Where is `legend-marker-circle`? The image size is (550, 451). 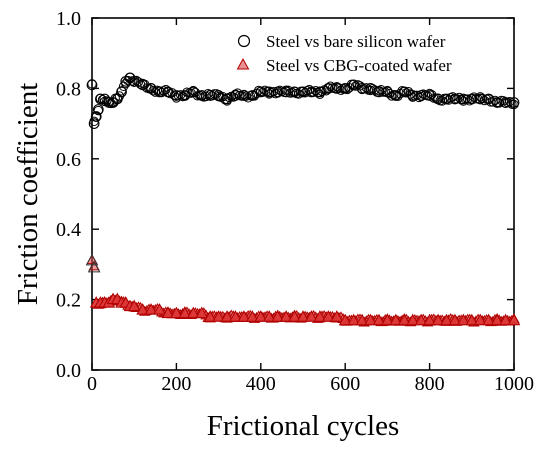
legend-marker-circle is located at coordinates (244, 41).